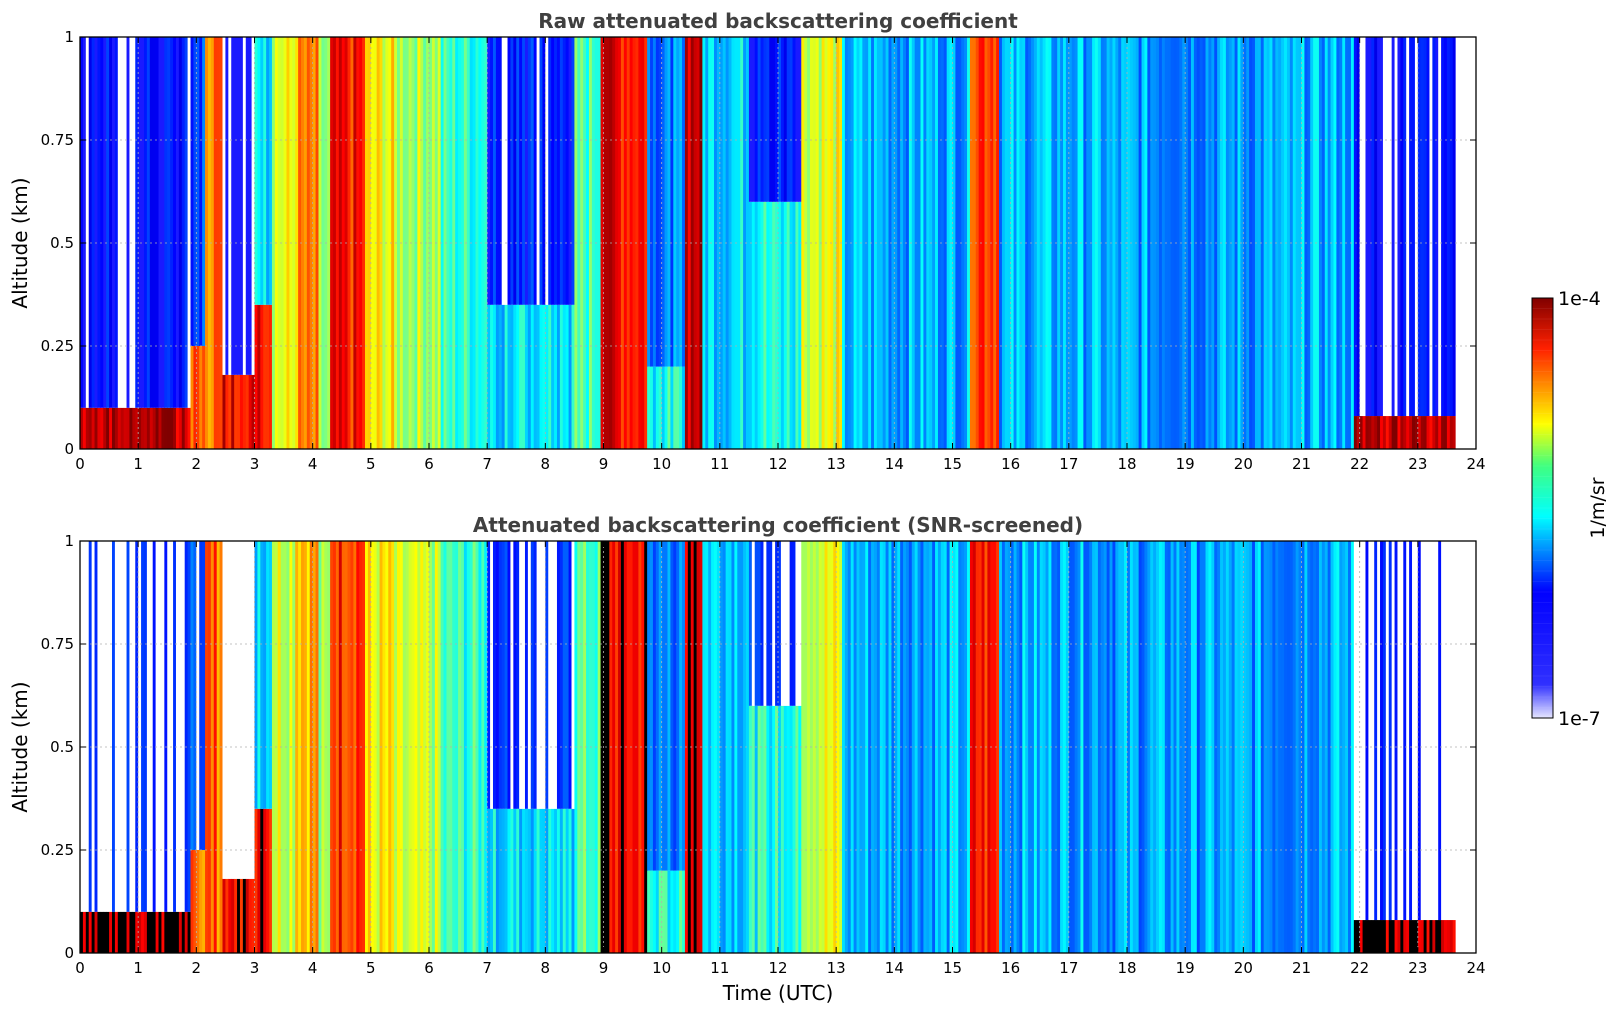 The width and height of the screenshot is (1621, 1020). What do you see at coordinates (69, 541) in the screenshot?
I see `y-tick-label: 1` at bounding box center [69, 541].